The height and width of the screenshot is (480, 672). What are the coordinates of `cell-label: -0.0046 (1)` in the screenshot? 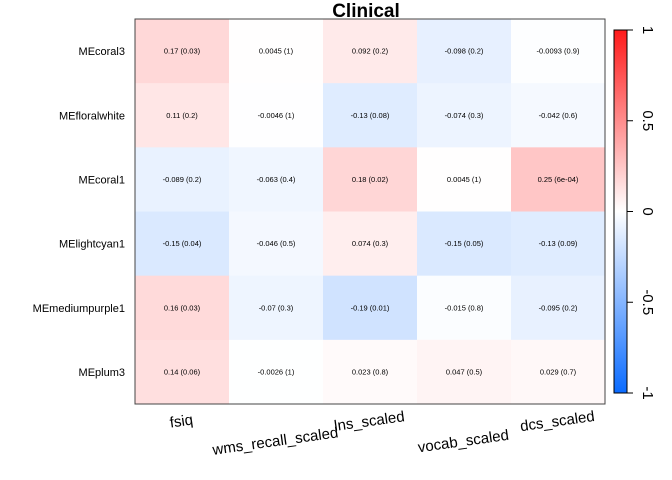 It's located at (276, 115).